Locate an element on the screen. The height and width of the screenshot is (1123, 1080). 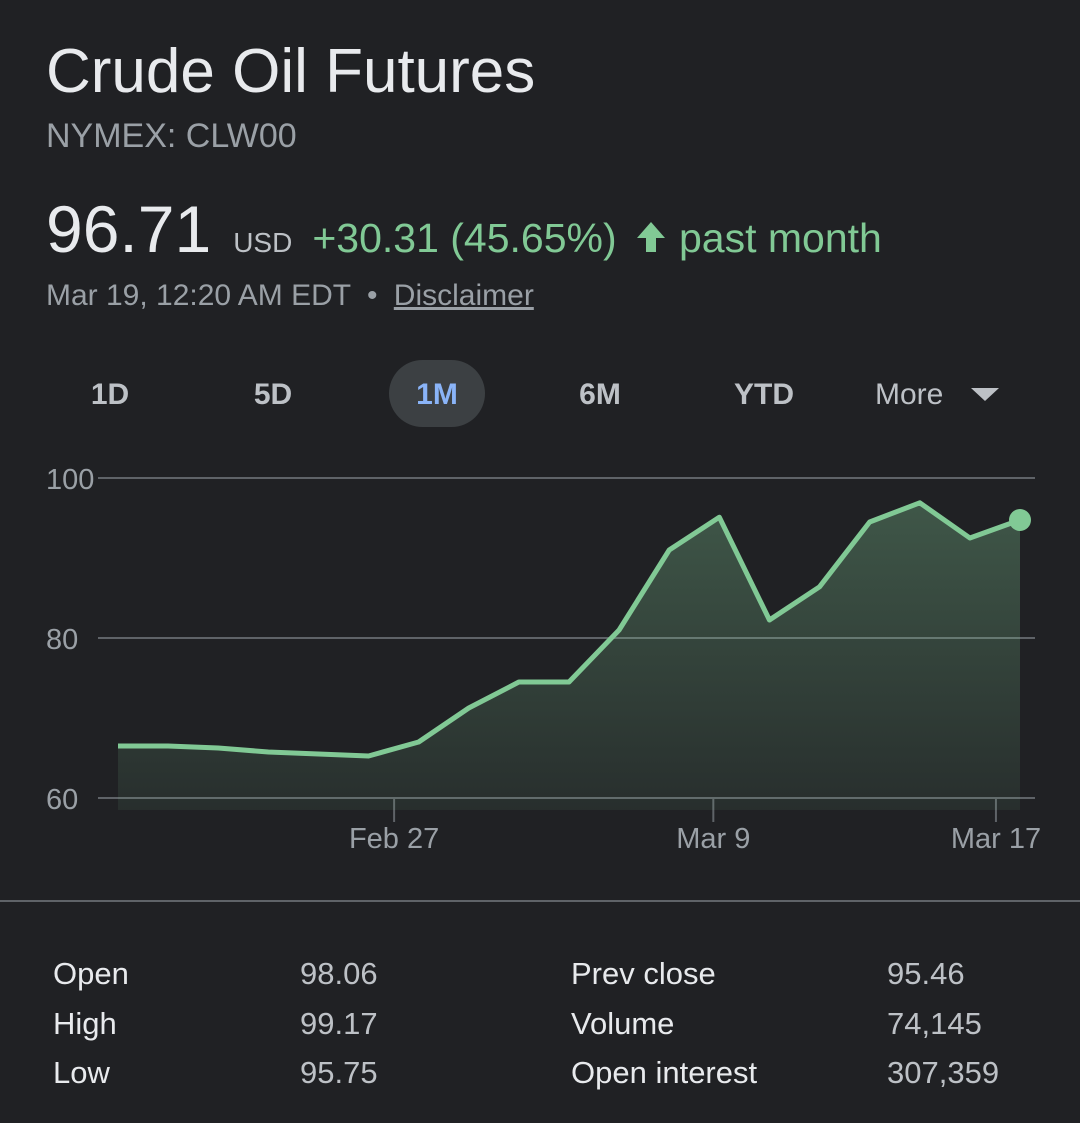
symbol: NYMEX: CLW00 is located at coordinates (171, 136).